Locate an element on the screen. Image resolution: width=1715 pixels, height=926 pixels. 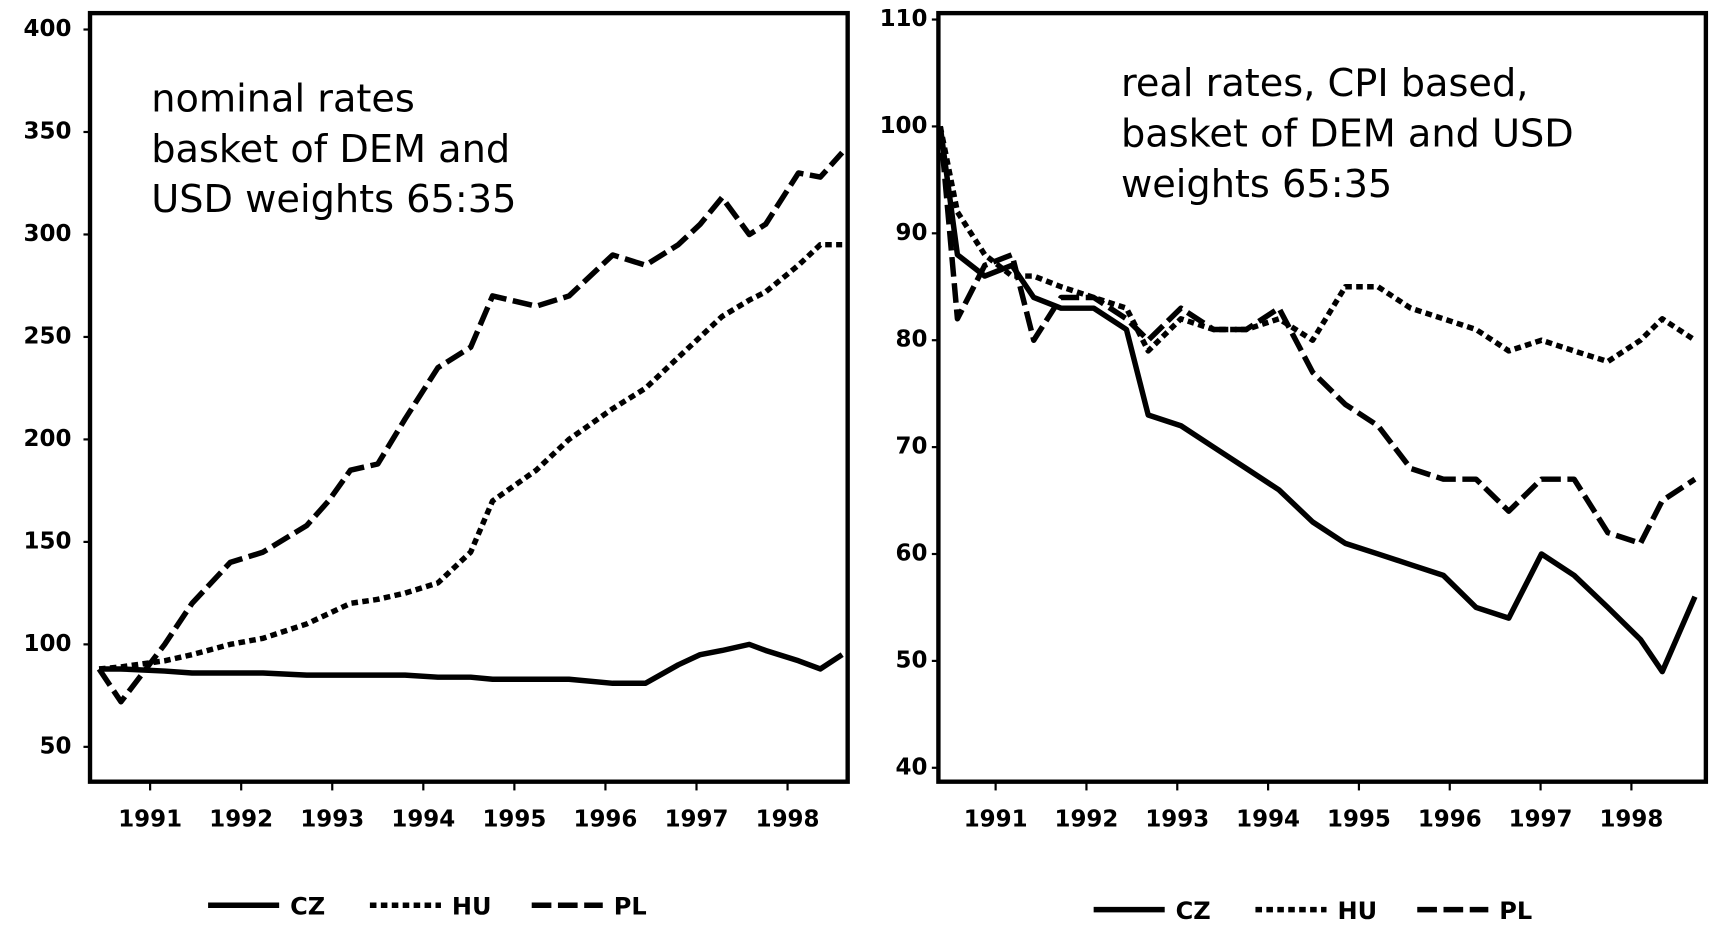
y-tick-label: 80 is located at coordinates (912, 340).